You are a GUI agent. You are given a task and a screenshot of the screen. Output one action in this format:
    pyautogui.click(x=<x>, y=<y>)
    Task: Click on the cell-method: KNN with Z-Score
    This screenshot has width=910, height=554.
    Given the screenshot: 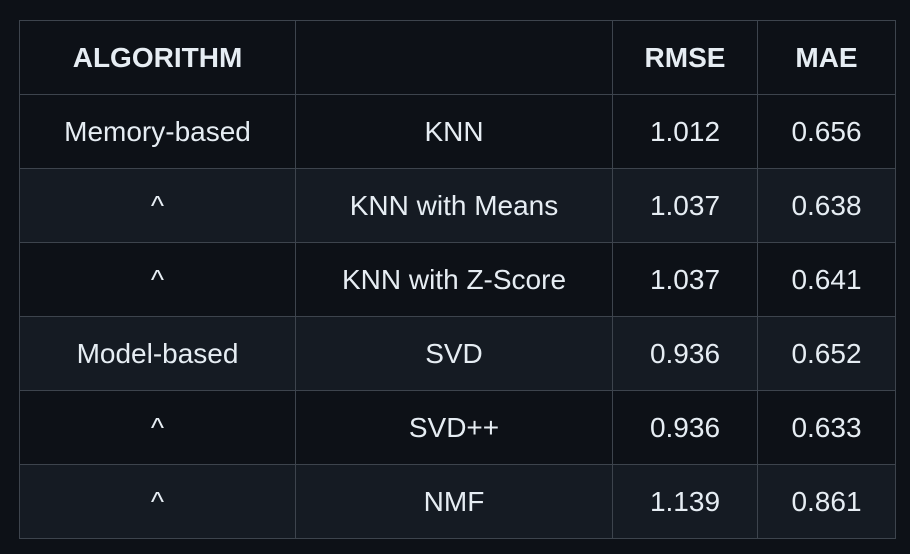 What is the action you would take?
    pyautogui.click(x=454, y=279)
    